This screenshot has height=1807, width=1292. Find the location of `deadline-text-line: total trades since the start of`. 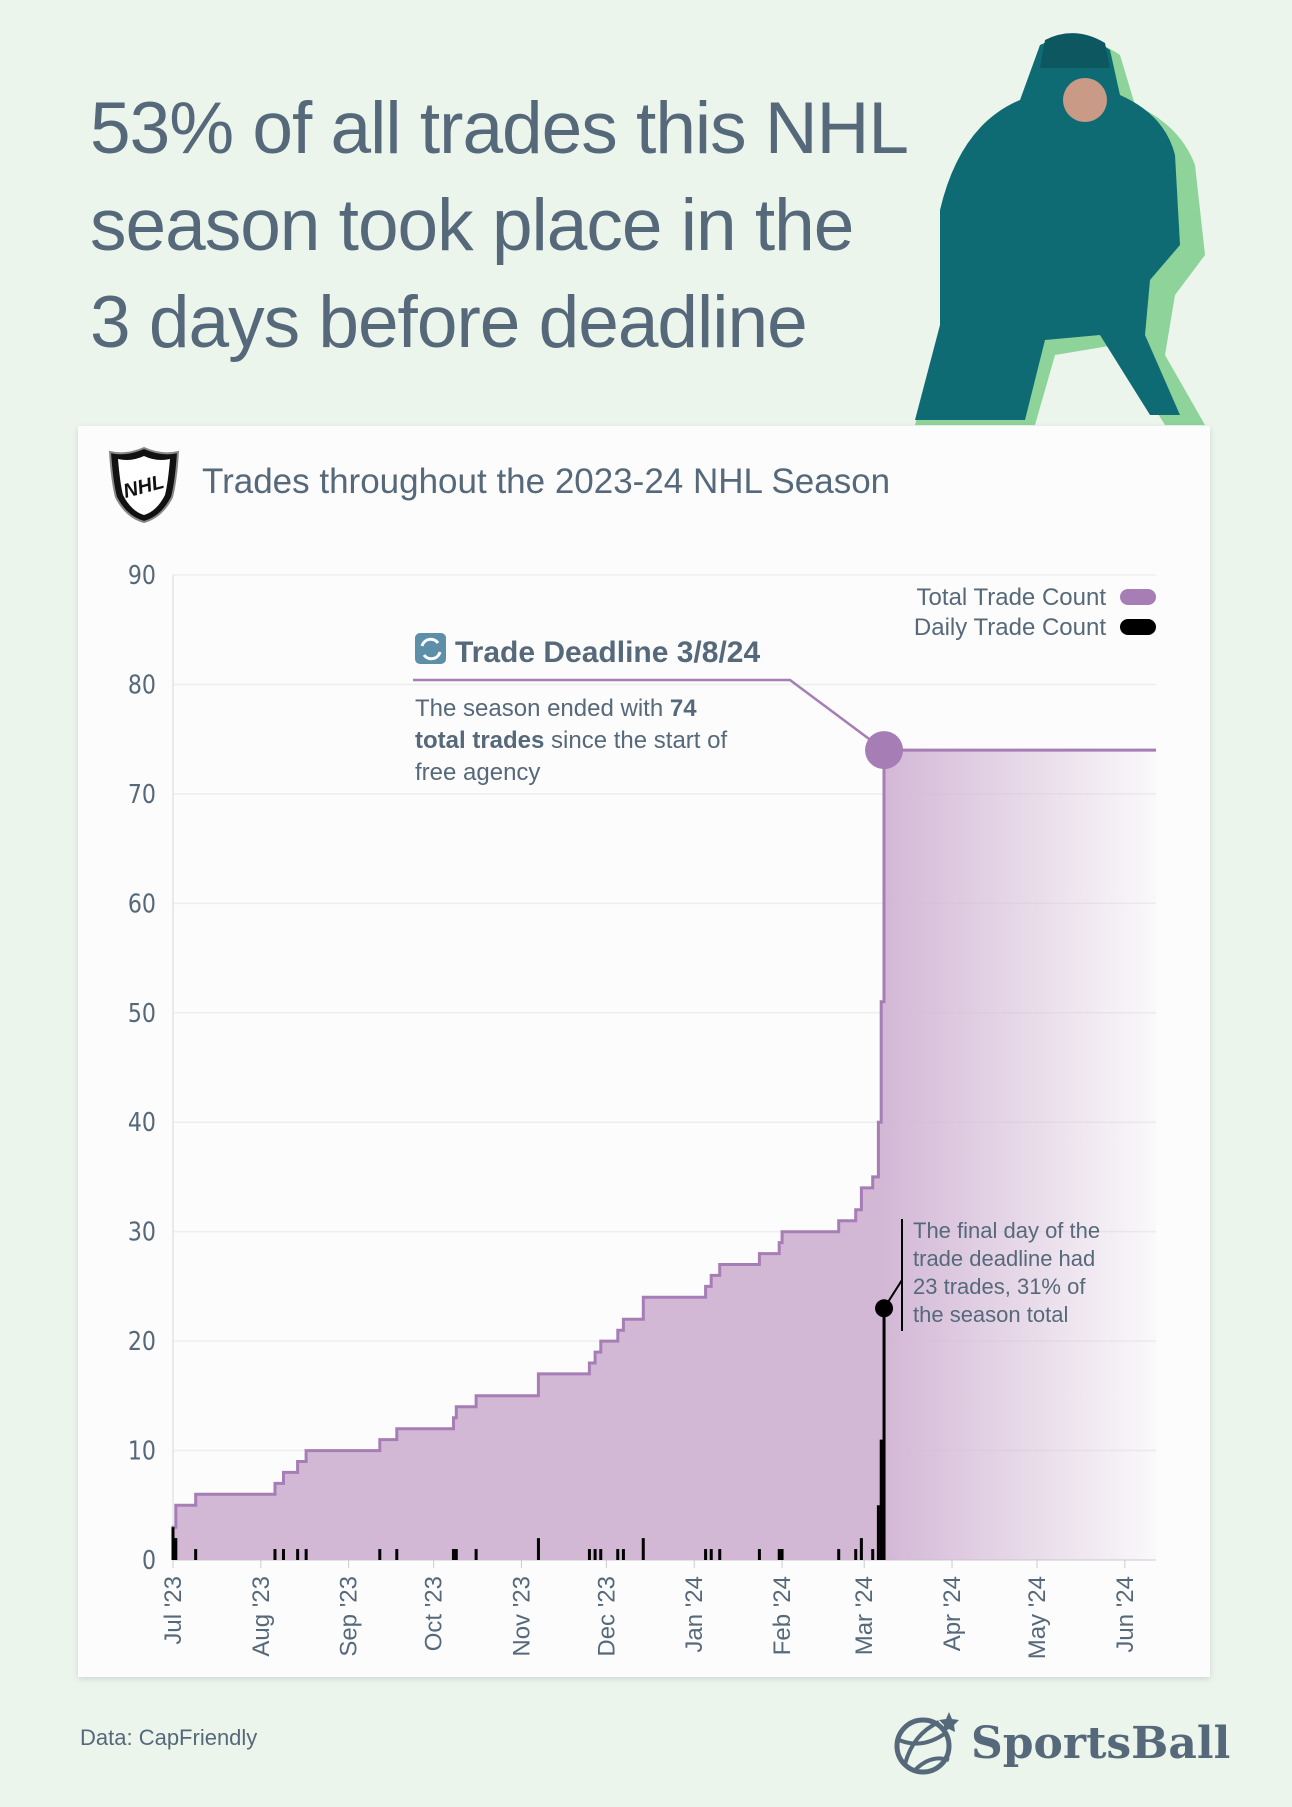

deadline-text-line: total trades since the start of is located at coordinates (571, 740).